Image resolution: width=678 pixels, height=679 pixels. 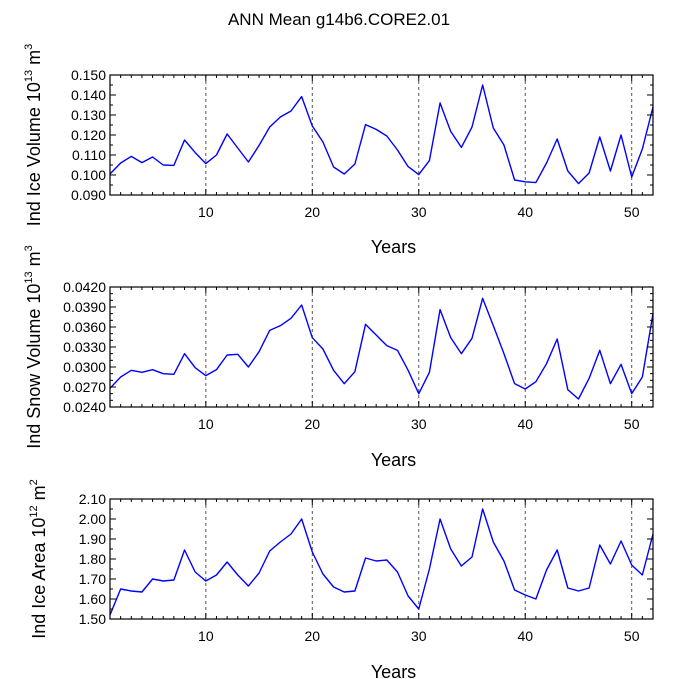 What do you see at coordinates (89, 155) in the screenshot?
I see `y-tick-label: 0.110` at bounding box center [89, 155].